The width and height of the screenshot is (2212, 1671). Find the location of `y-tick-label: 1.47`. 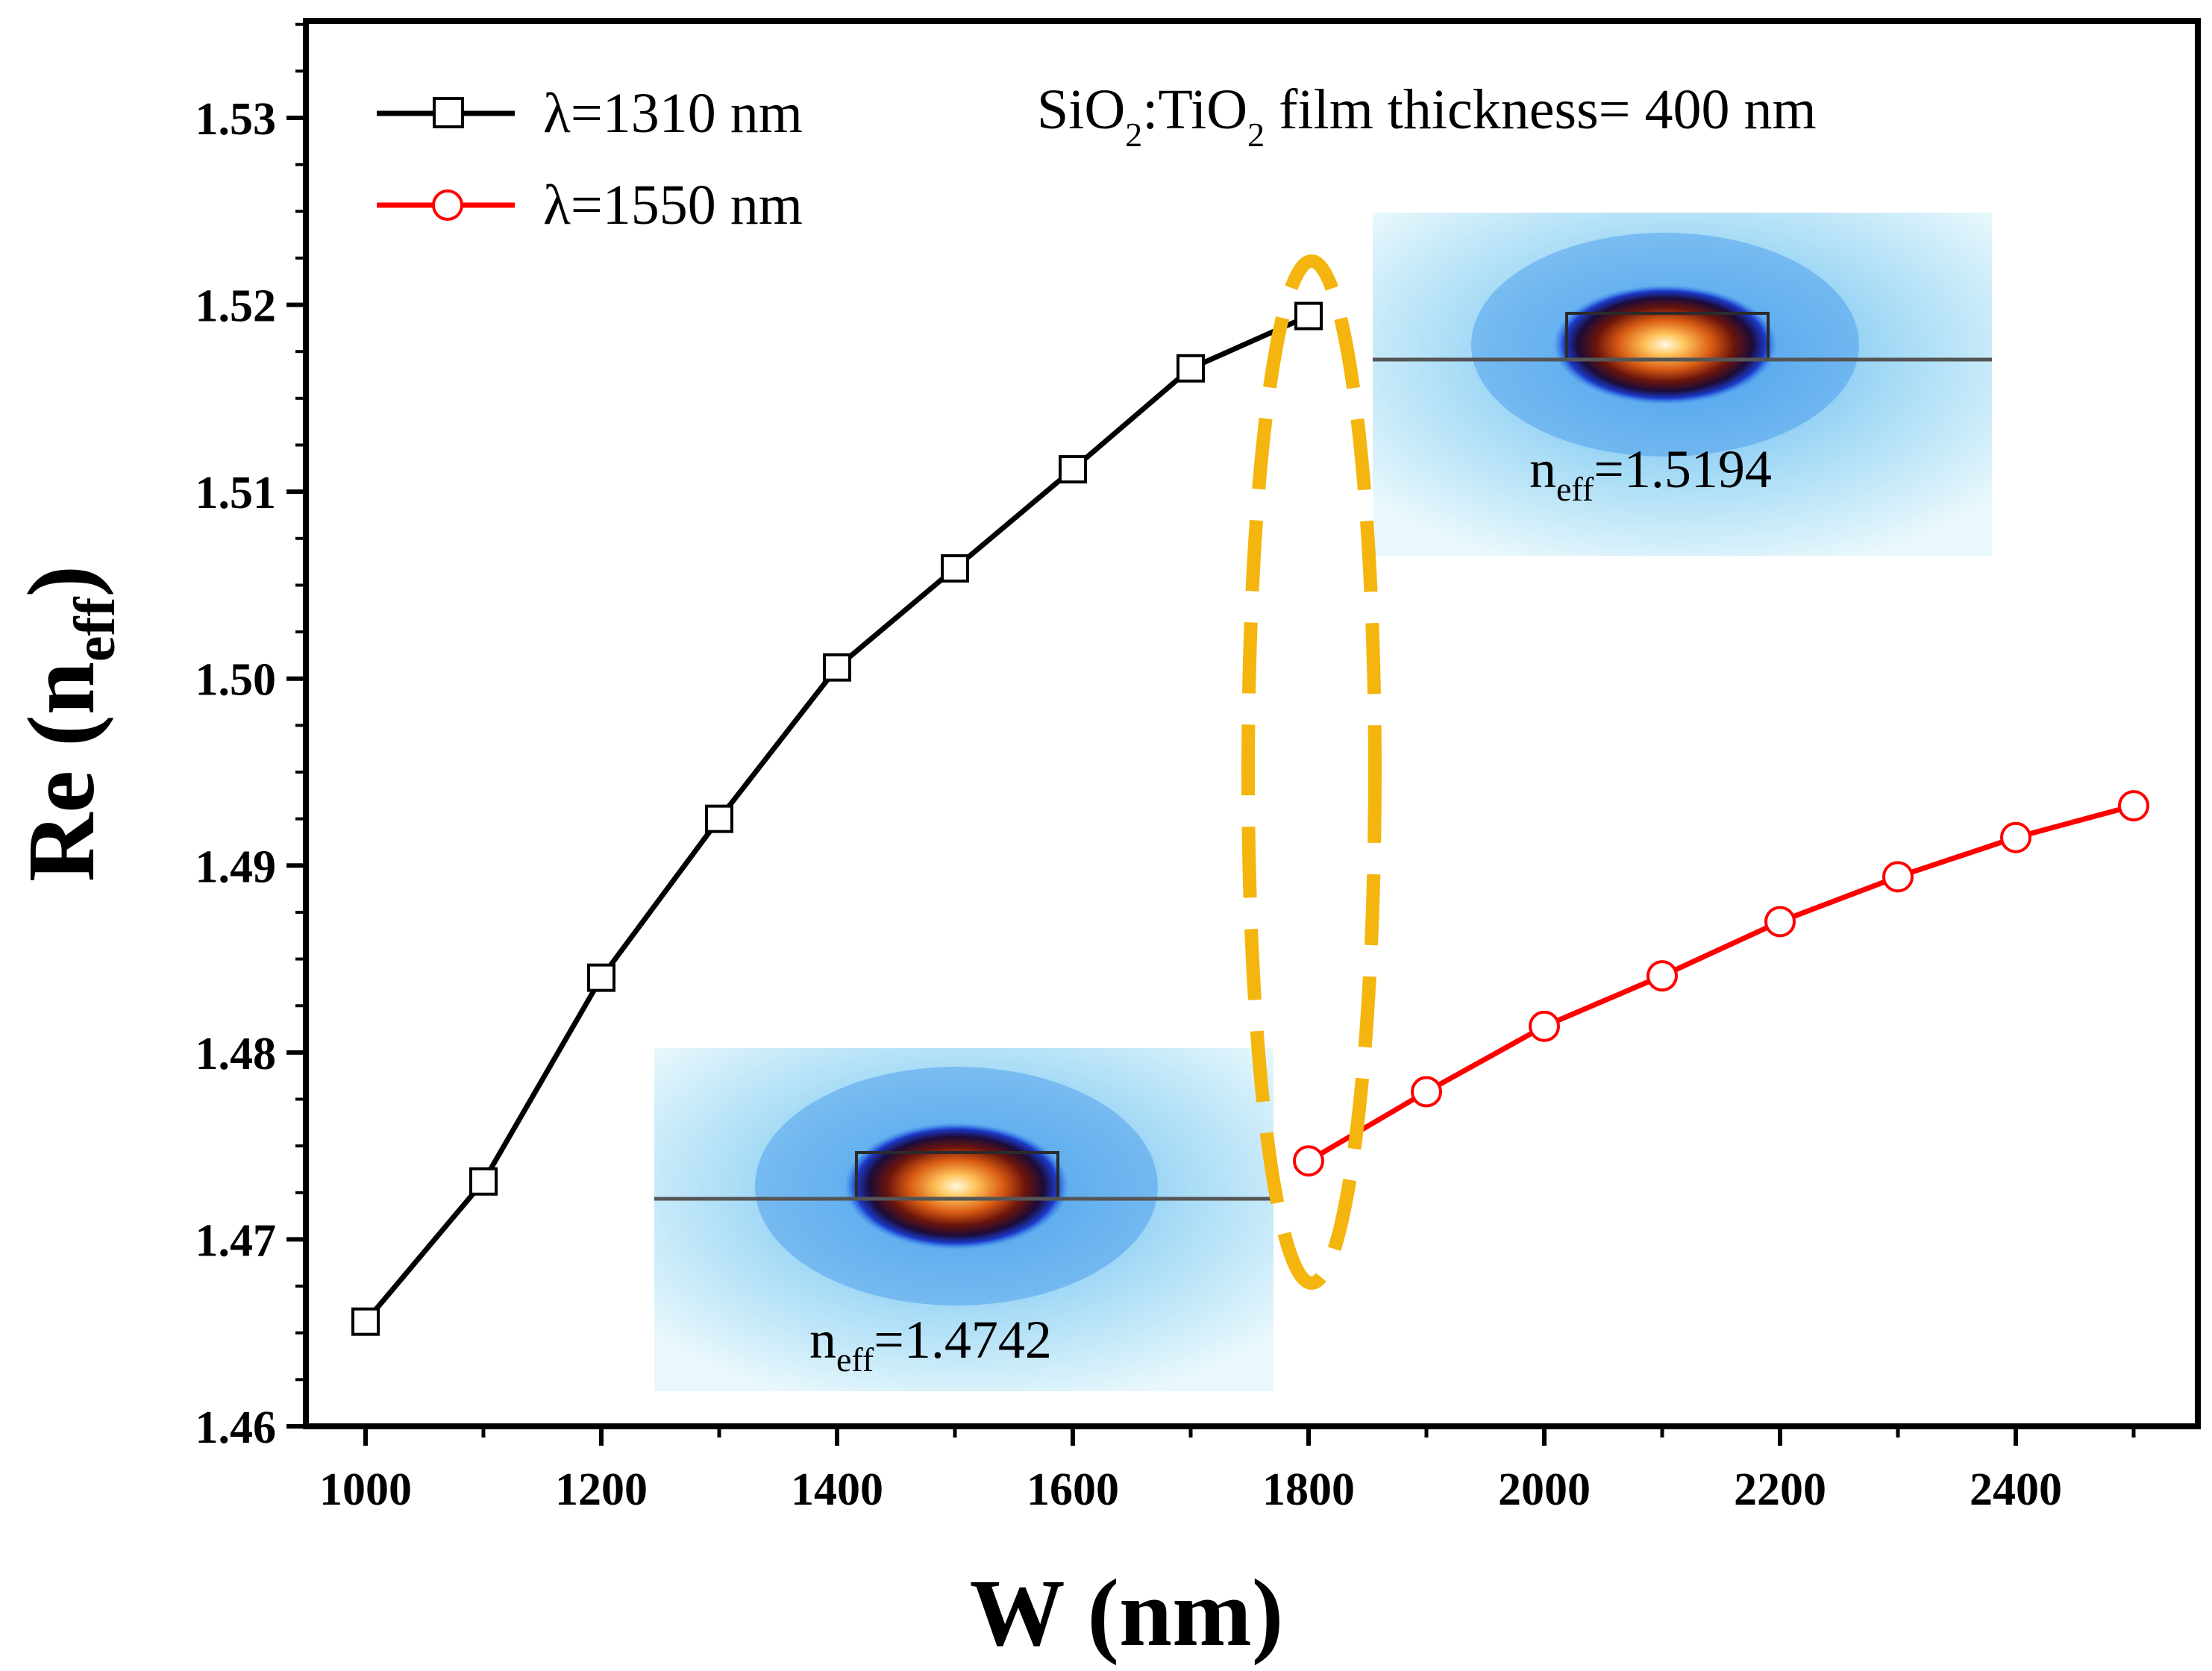

y-tick-label: 1.47 is located at coordinates (236, 1240).